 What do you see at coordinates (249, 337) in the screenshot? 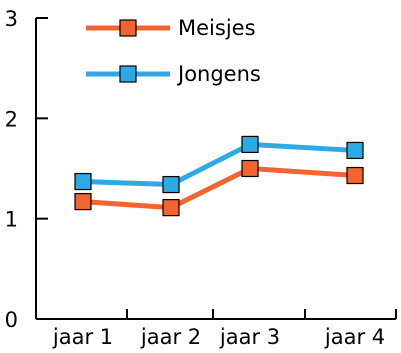
I see `x-tick-label: jaar 3` at bounding box center [249, 337].